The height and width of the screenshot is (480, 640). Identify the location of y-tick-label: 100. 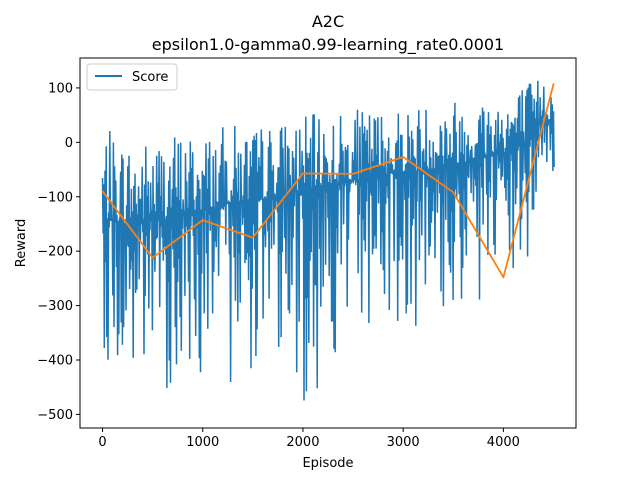
(60, 88).